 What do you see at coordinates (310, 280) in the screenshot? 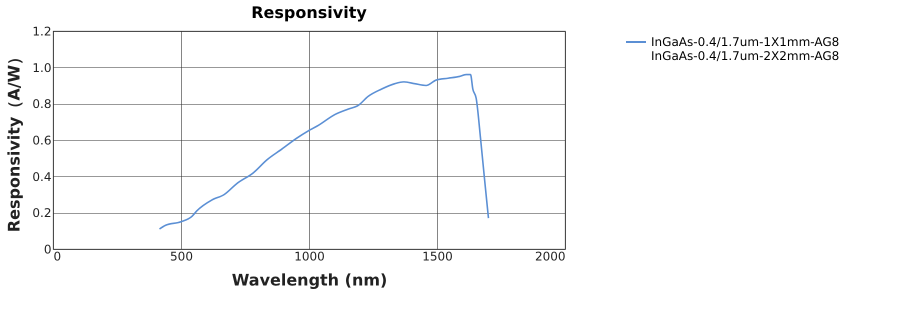
I see `x-axis-title: Wavelength (nm)` at bounding box center [310, 280].